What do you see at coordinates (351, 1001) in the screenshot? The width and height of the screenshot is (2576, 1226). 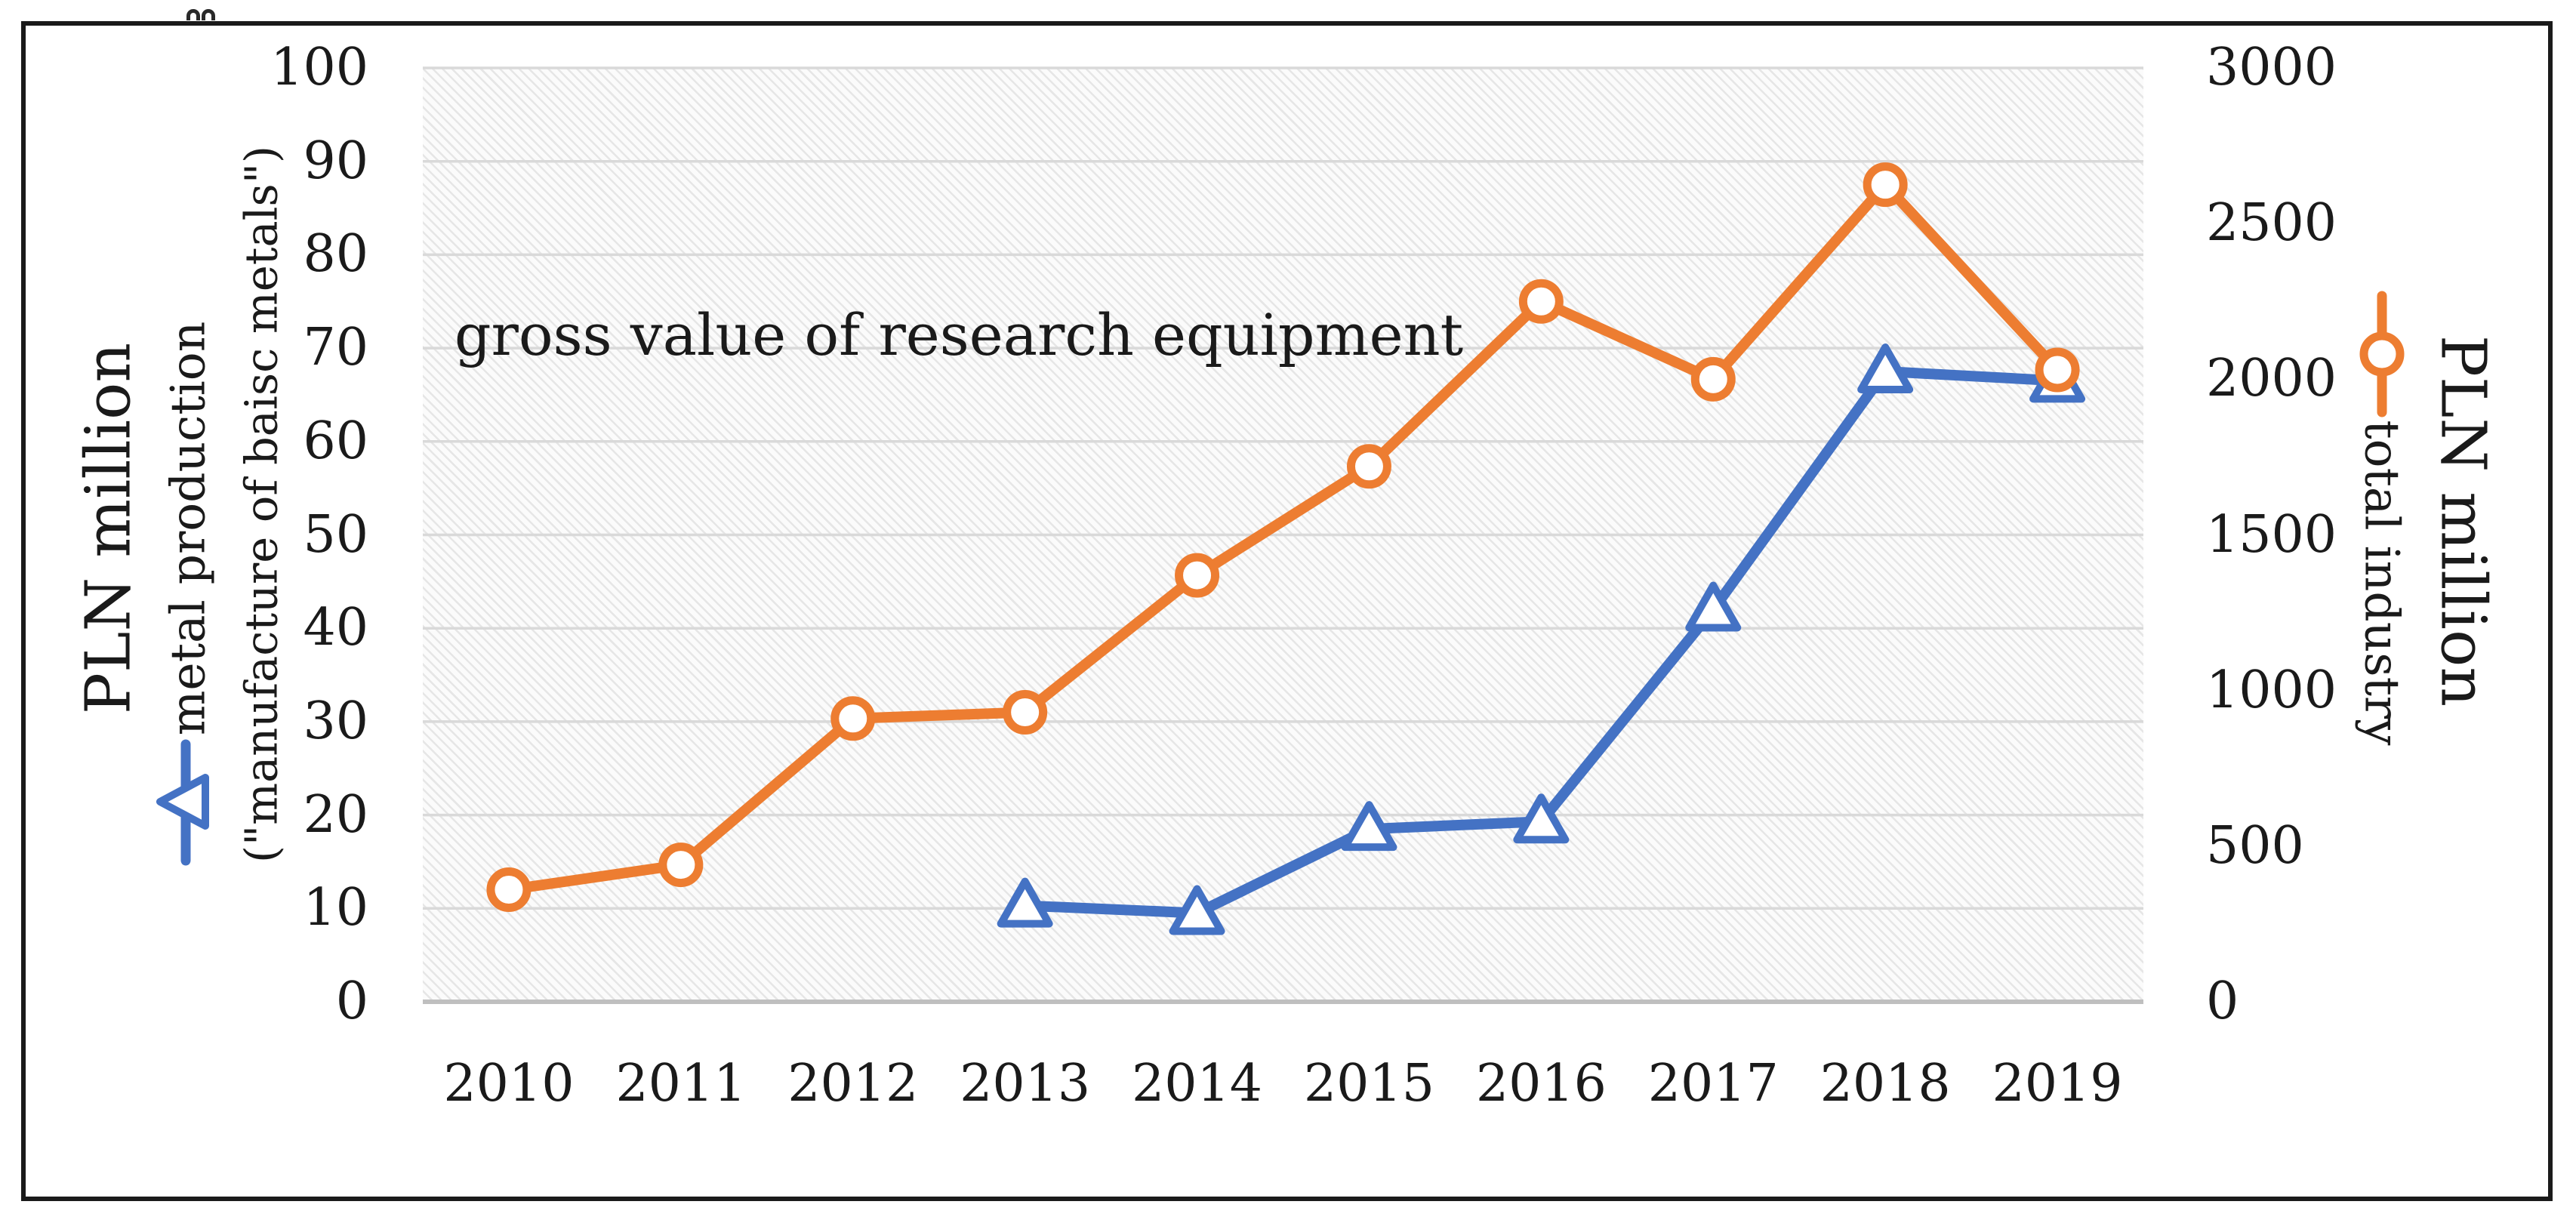 I see `left-axis-tick-label: 0` at bounding box center [351, 1001].